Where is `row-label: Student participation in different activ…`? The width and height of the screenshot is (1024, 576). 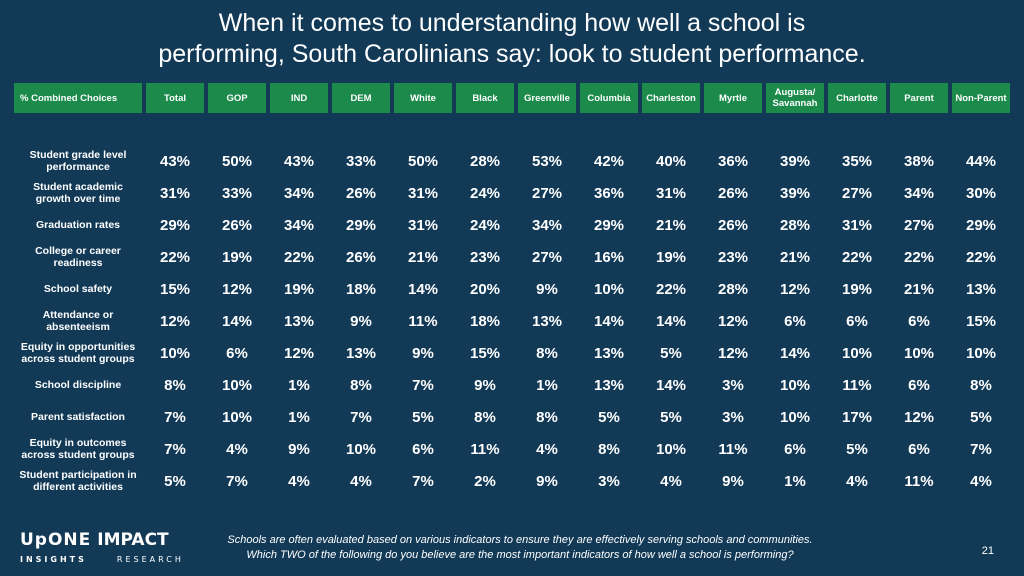 row-label: Student participation in different activ… is located at coordinates (78, 481).